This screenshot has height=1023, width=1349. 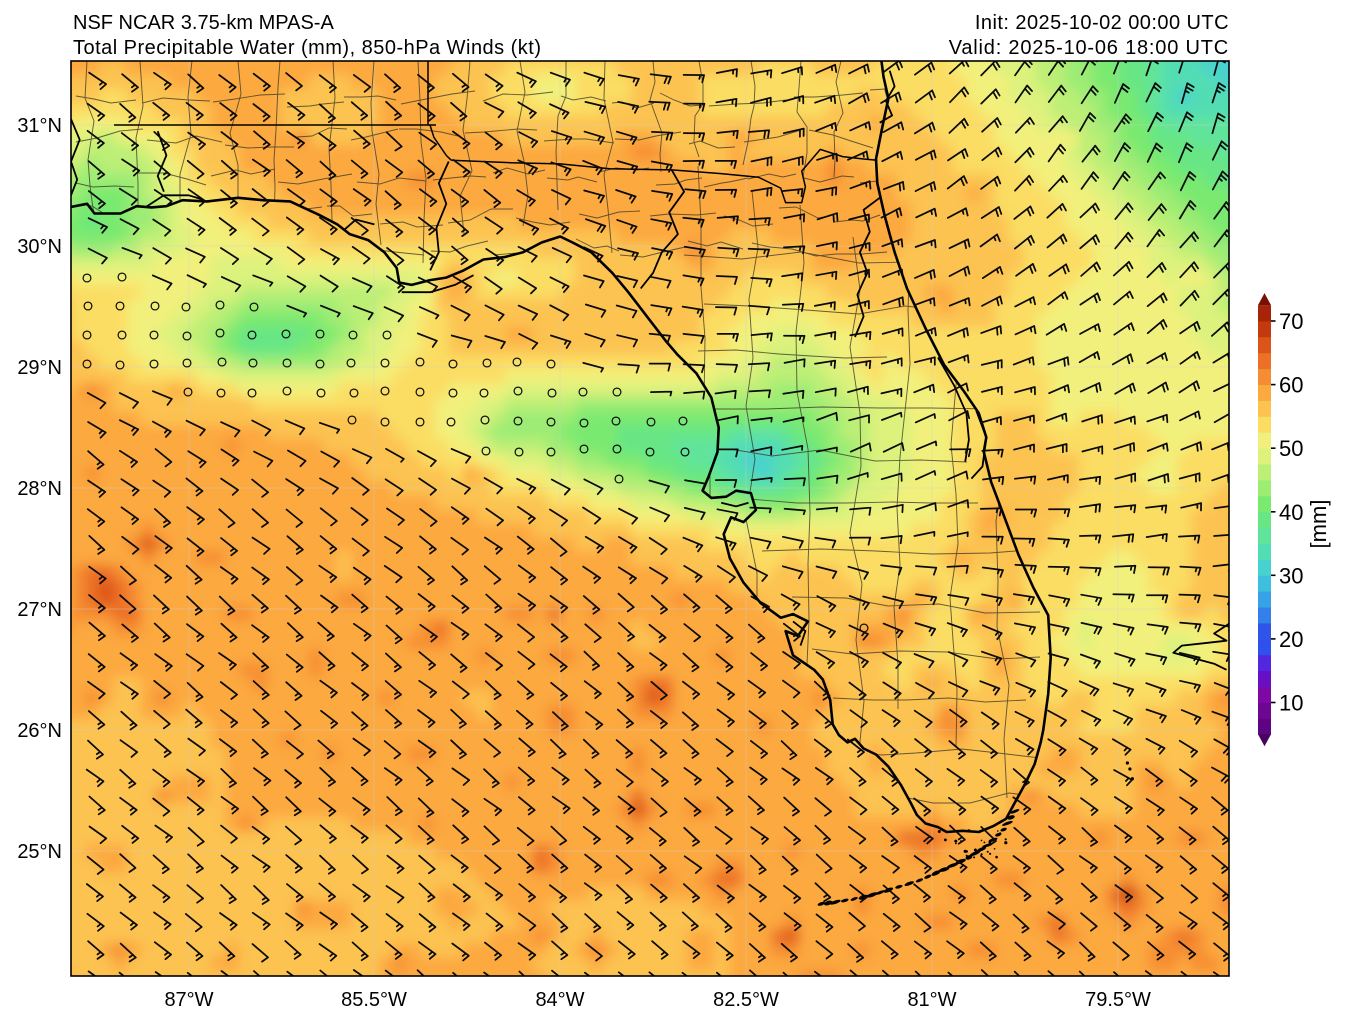 I want to click on svg-text: 85.5°W, so click(x=374, y=1000).